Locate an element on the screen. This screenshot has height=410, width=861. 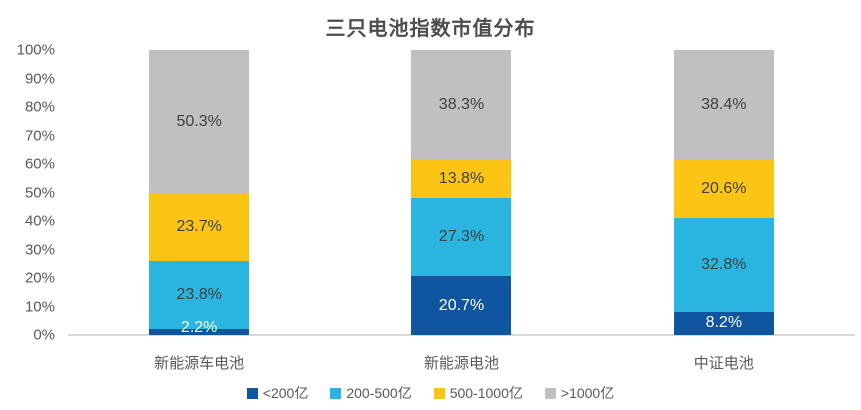
segment-value-label: 20.7% is located at coordinates (461, 305).